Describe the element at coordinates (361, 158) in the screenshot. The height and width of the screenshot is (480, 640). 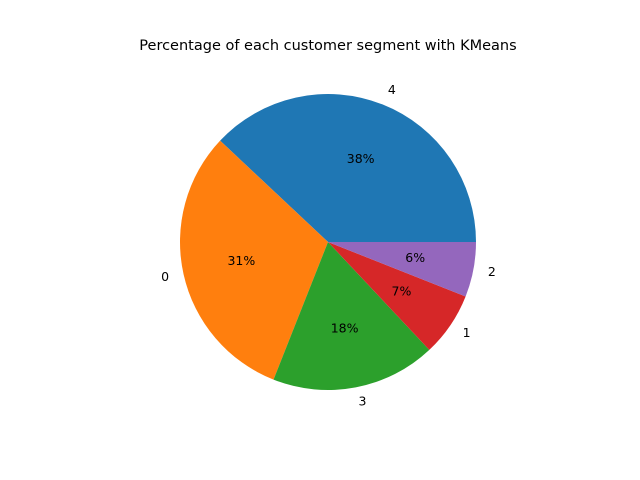
I see `slice-percent-4: 38%` at that location.